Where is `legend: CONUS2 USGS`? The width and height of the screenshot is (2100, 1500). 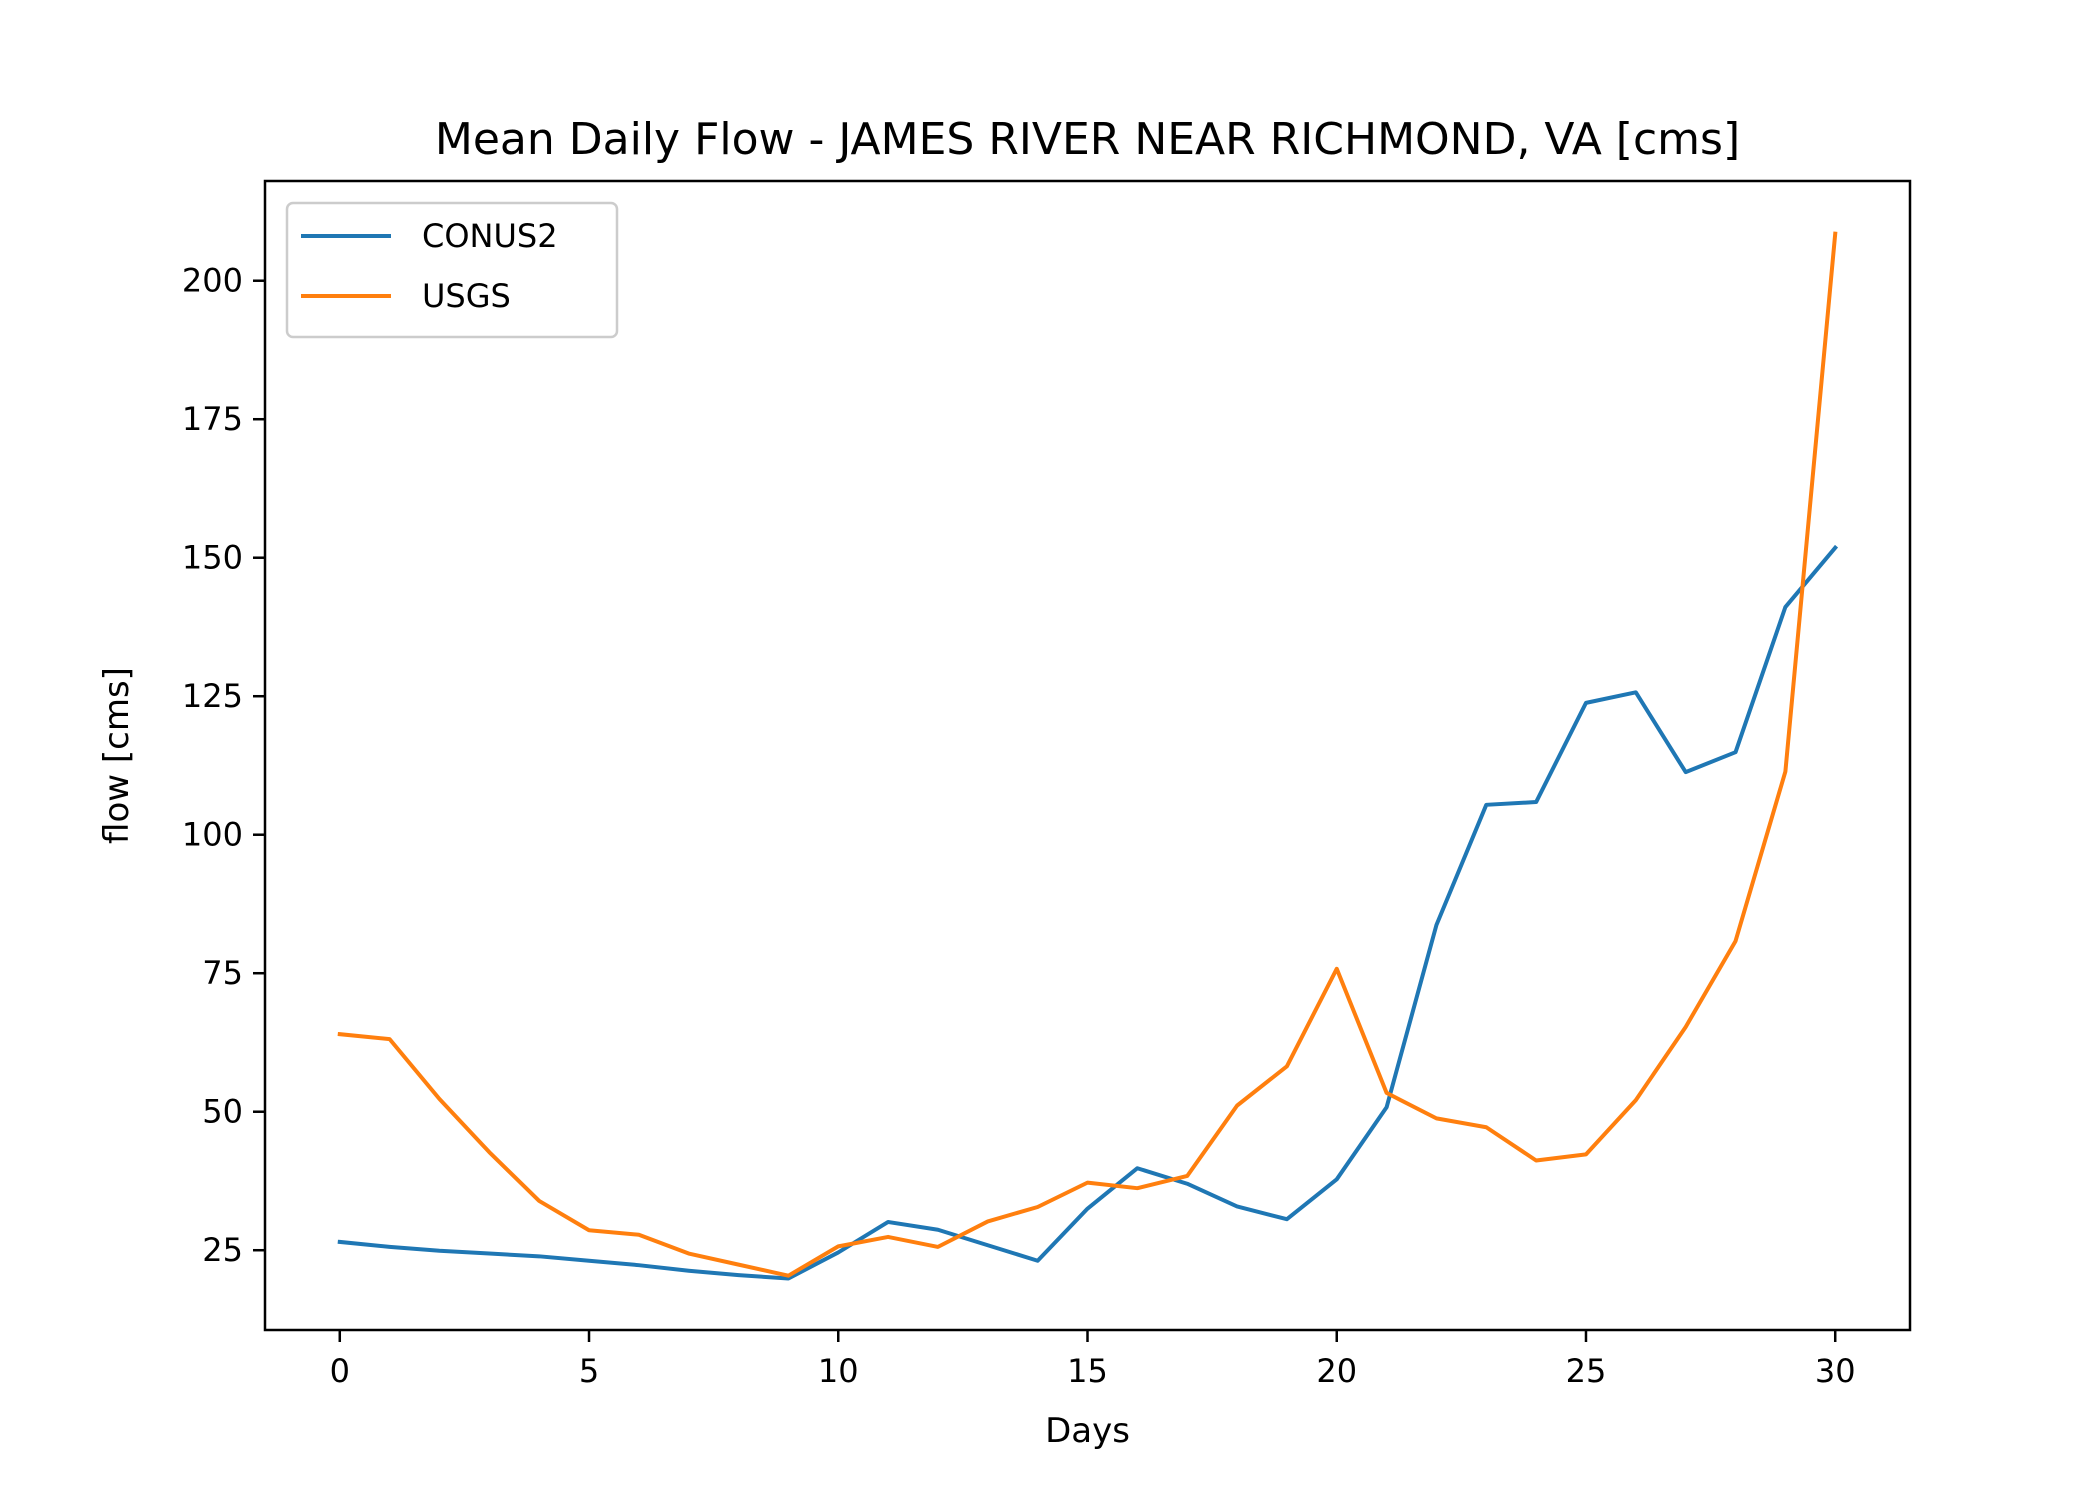
legend: CONUS2 USGS is located at coordinates (452, 270).